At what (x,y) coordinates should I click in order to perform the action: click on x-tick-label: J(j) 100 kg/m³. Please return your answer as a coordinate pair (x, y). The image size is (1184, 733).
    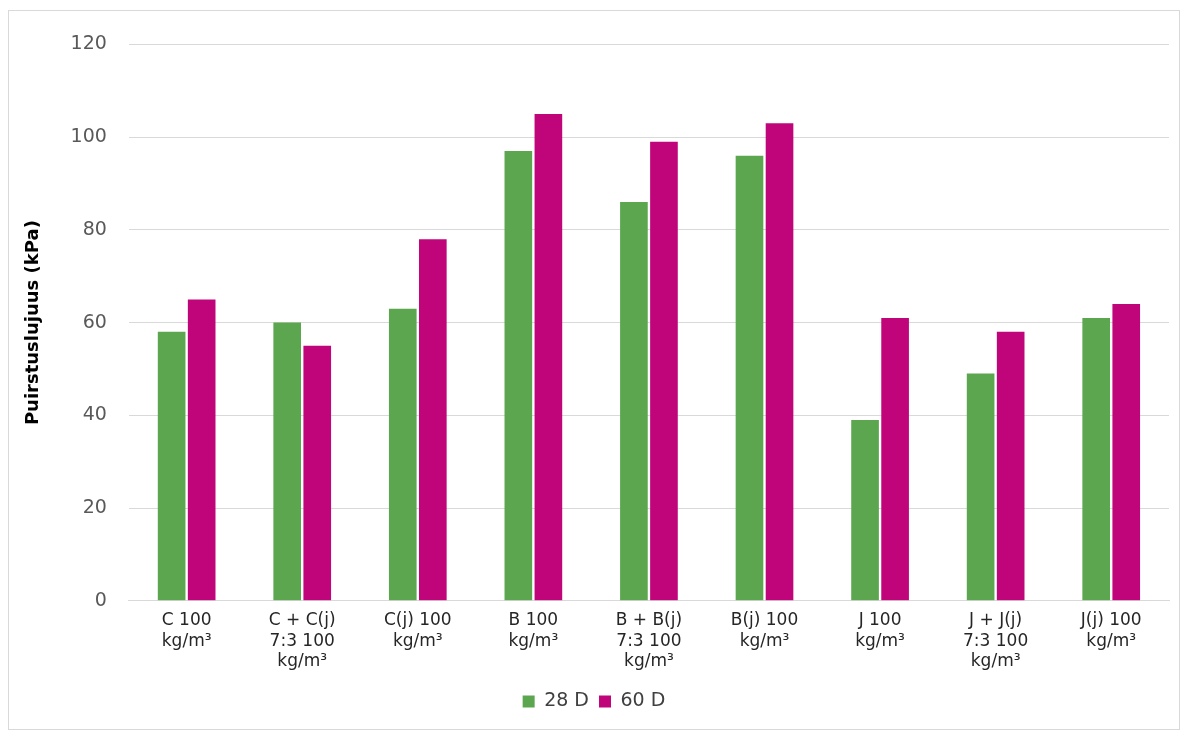
    Looking at the image, I should click on (1110, 629).